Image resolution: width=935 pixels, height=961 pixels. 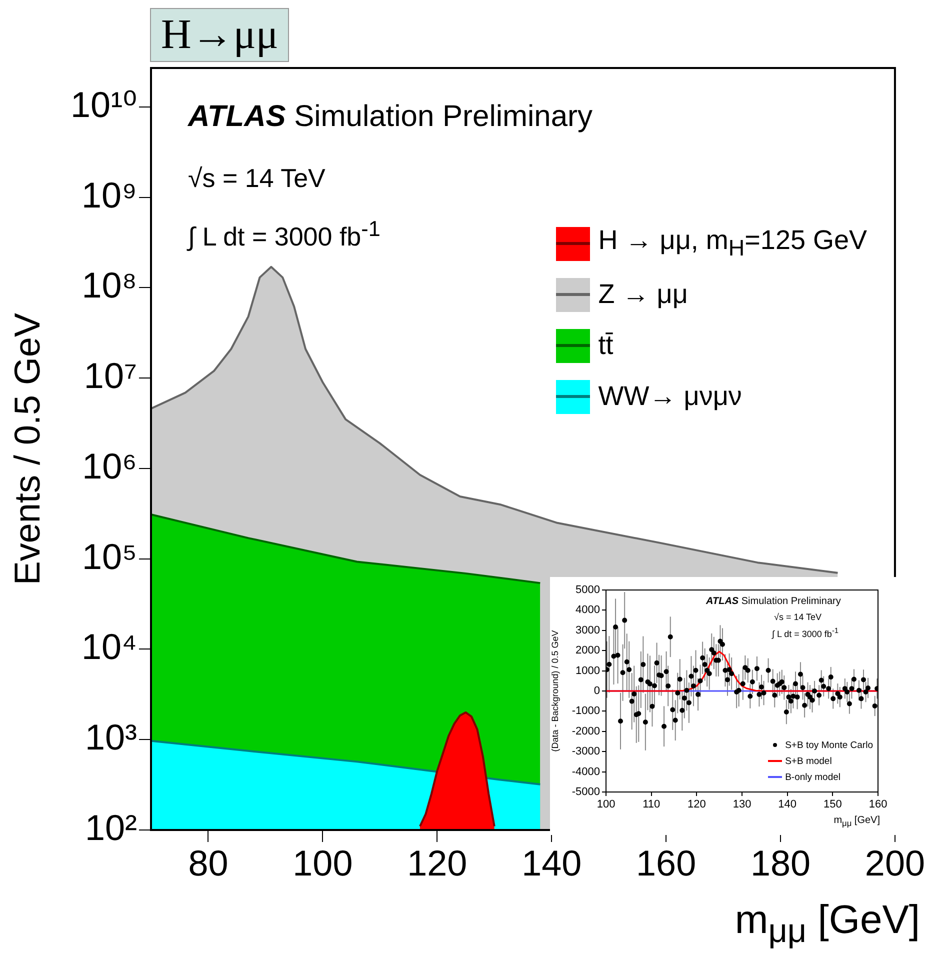 I want to click on legend-label: Z → μμ, so click(x=643, y=294).